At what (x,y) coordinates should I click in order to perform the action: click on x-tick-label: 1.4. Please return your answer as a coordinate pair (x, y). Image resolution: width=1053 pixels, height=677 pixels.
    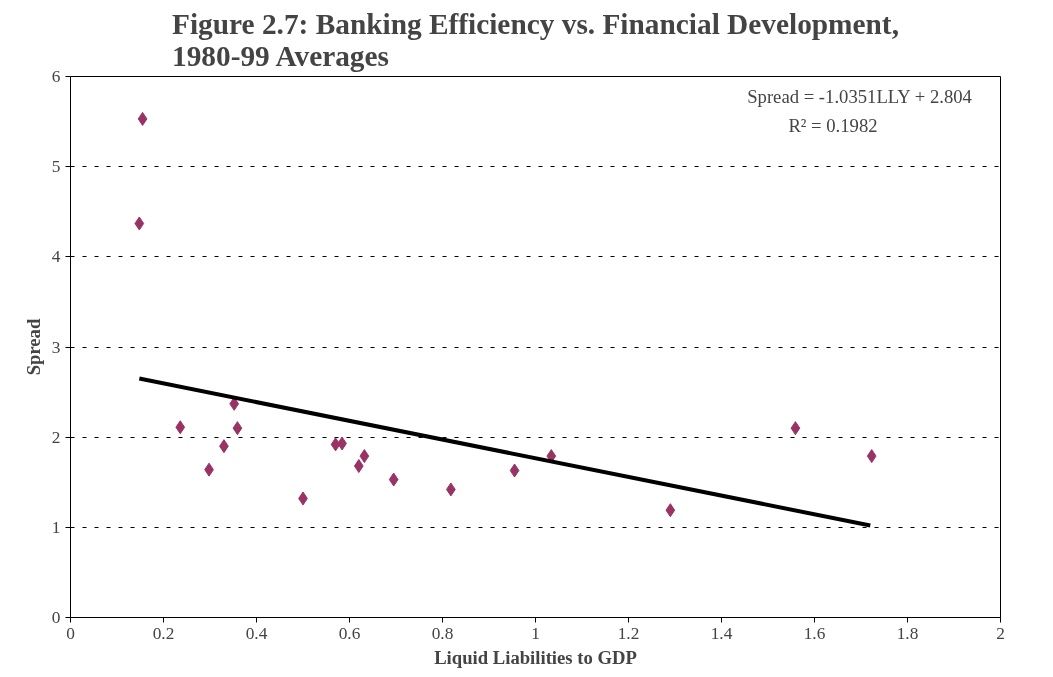
    Looking at the image, I should click on (721, 633).